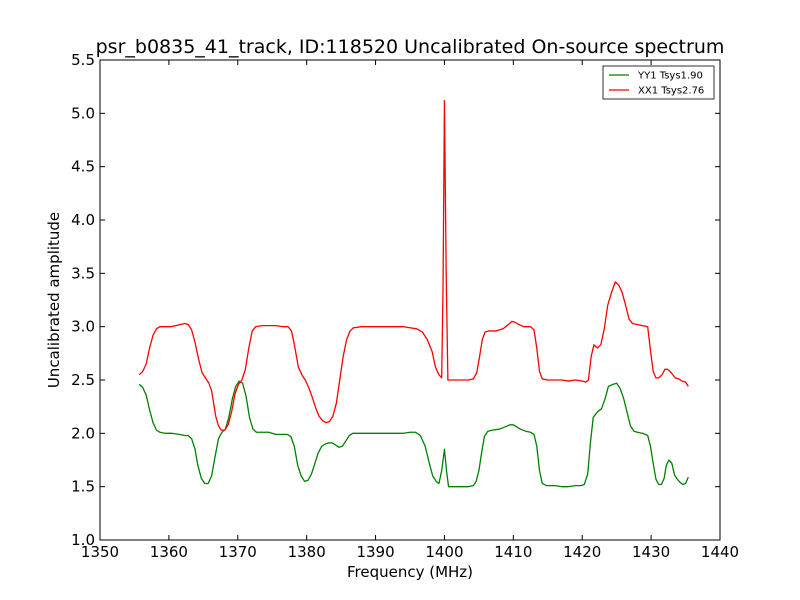 This screenshot has height=600, width=800. What do you see at coordinates (83, 380) in the screenshot?
I see `y-tick-label: 2.5` at bounding box center [83, 380].